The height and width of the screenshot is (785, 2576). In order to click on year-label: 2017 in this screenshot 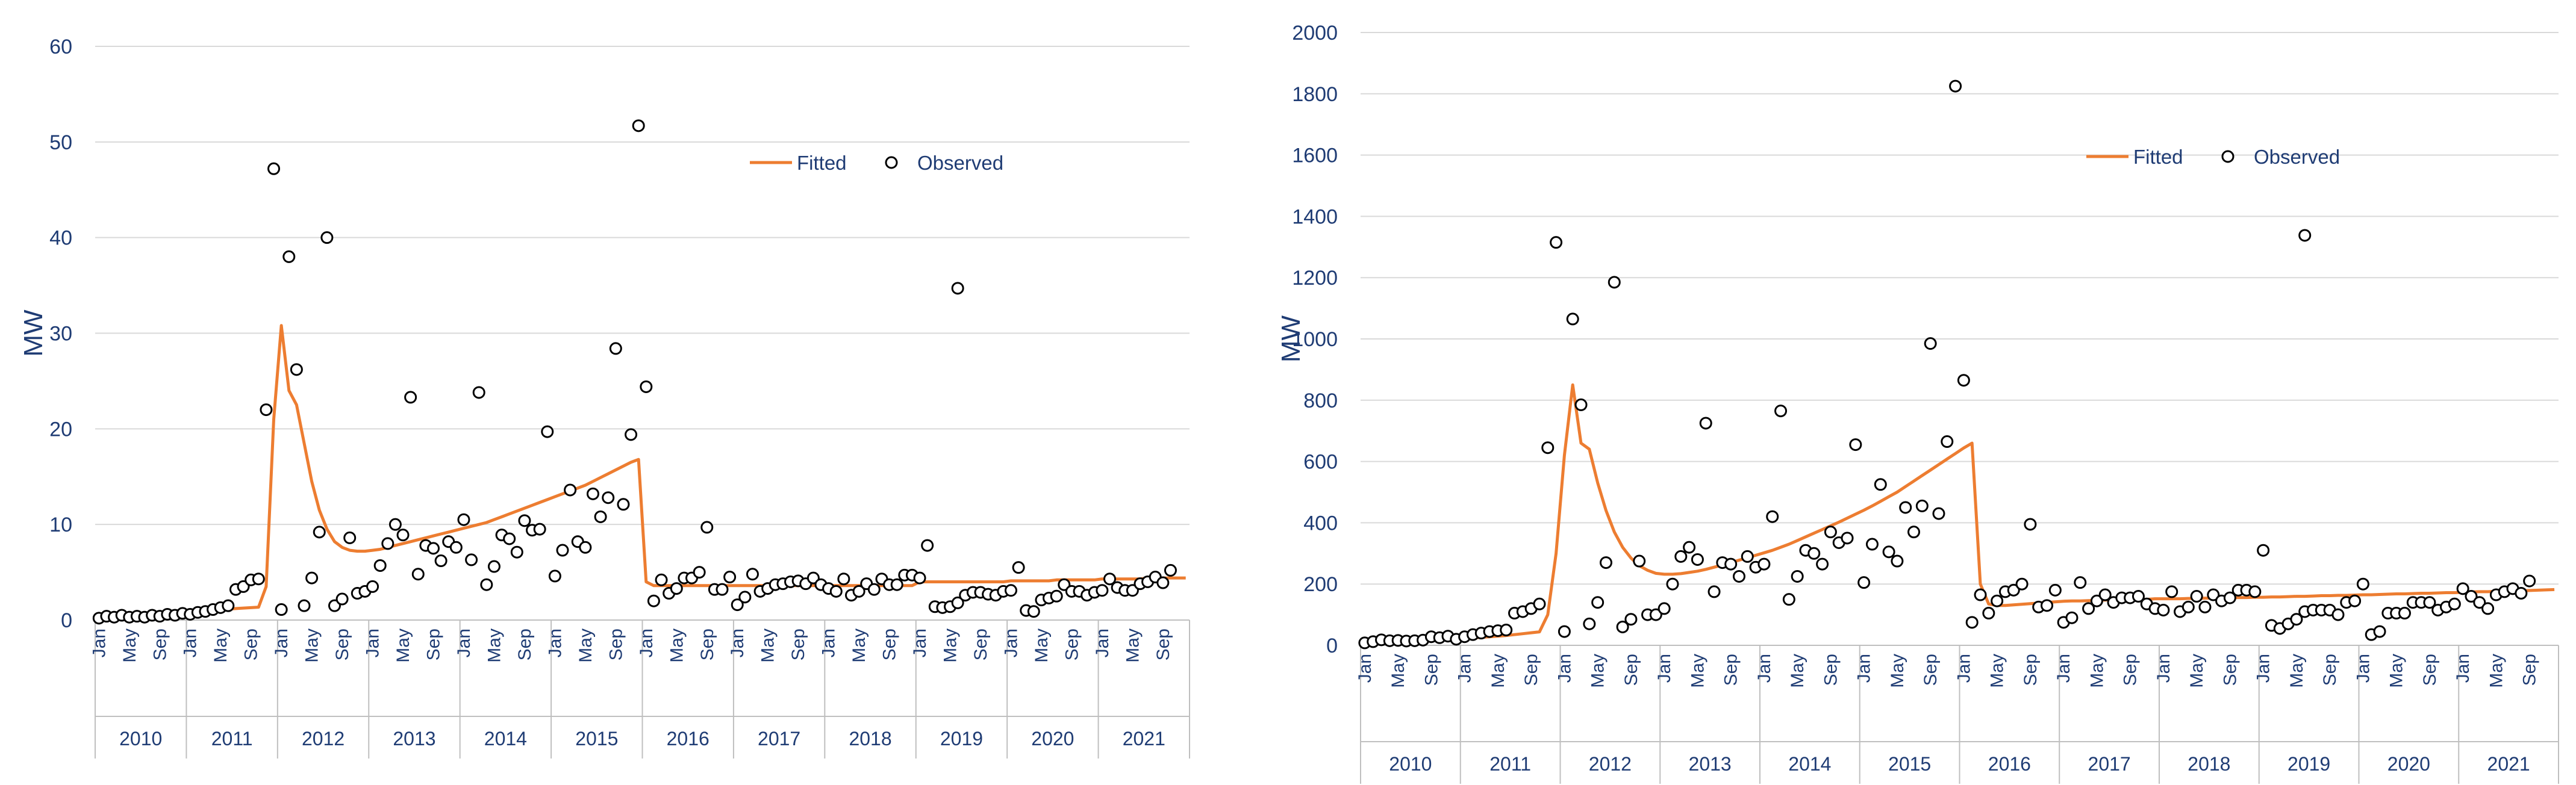, I will do `click(779, 739)`.